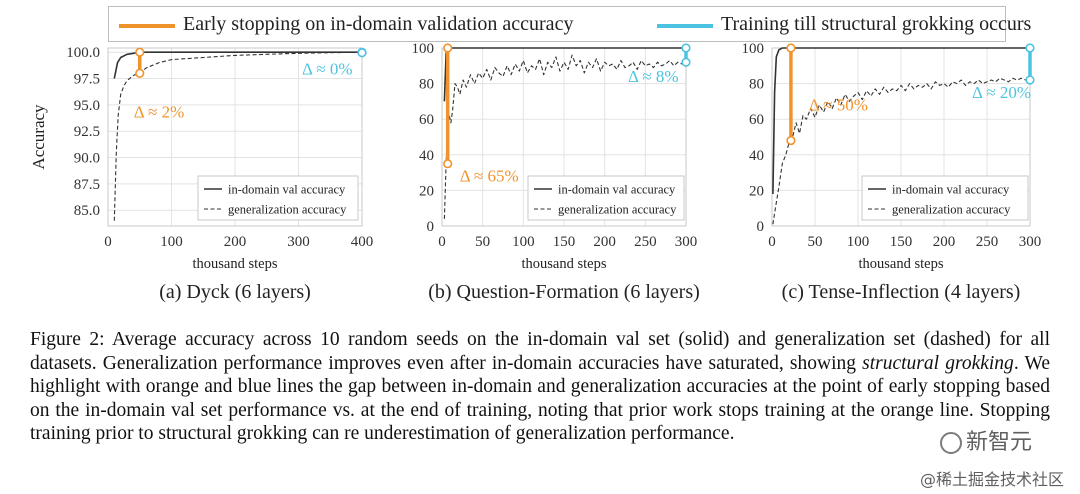 This screenshot has width=1080, height=494. Describe the element at coordinates (83, 53) in the screenshot. I see `y-tick-label: 100.0` at that location.